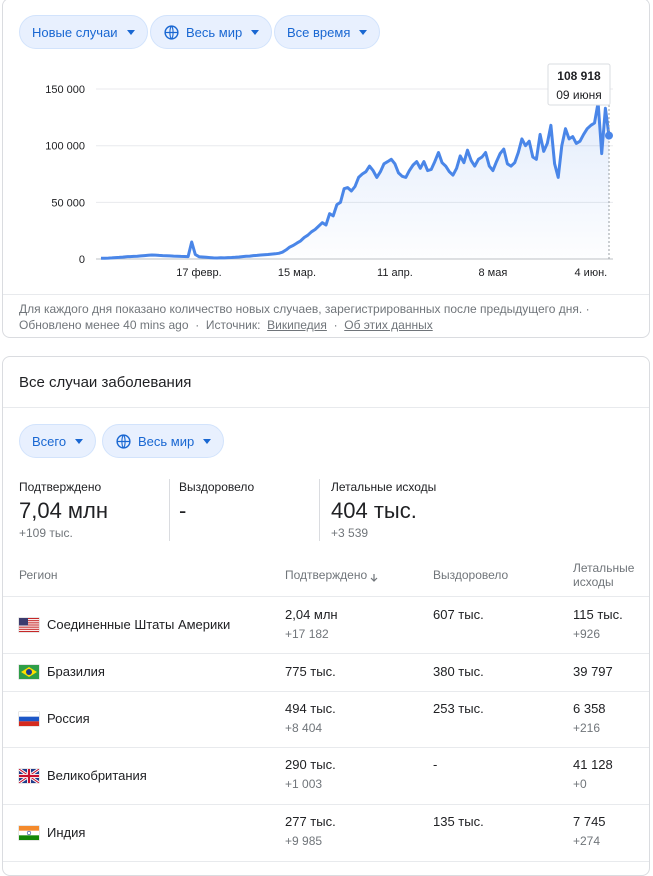 The height and width of the screenshot is (876, 653). Describe the element at coordinates (310, 671) in the screenshot. I see `confirmed: 775 тыс.` at that location.